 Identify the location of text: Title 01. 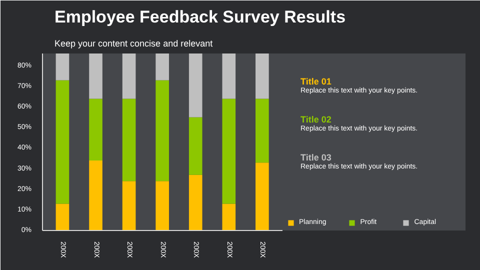
(316, 81).